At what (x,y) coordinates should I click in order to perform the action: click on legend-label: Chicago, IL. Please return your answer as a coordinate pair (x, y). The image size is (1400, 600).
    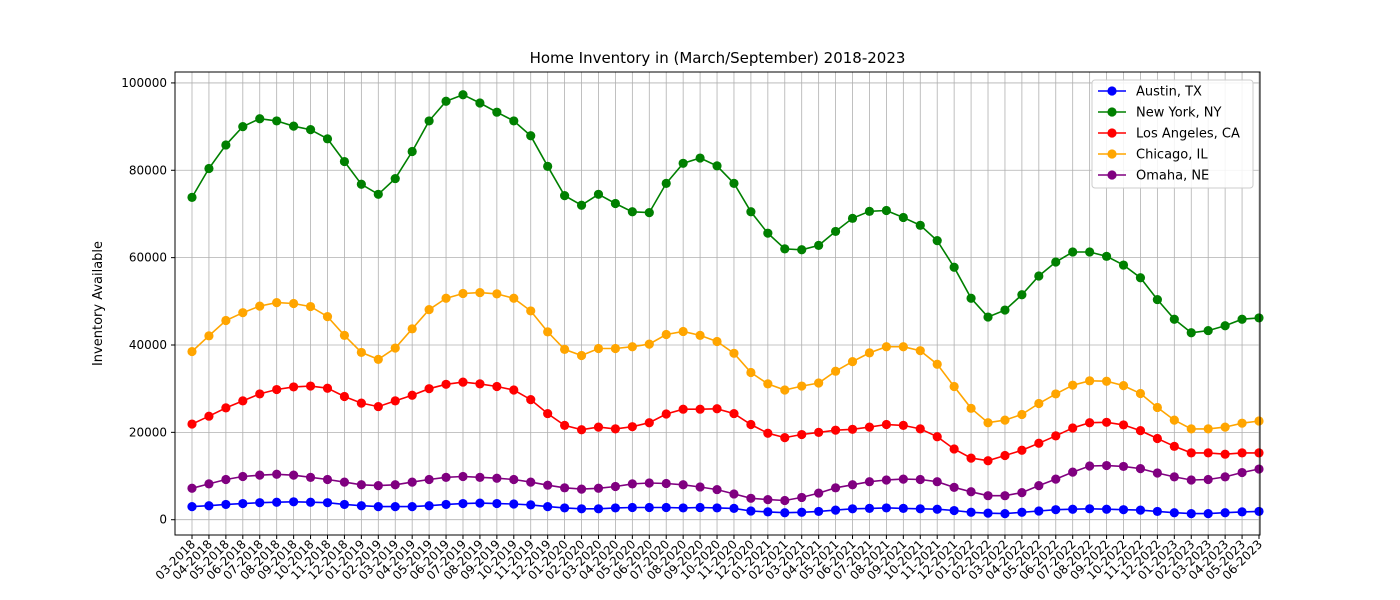
    Looking at the image, I should click on (1172, 155).